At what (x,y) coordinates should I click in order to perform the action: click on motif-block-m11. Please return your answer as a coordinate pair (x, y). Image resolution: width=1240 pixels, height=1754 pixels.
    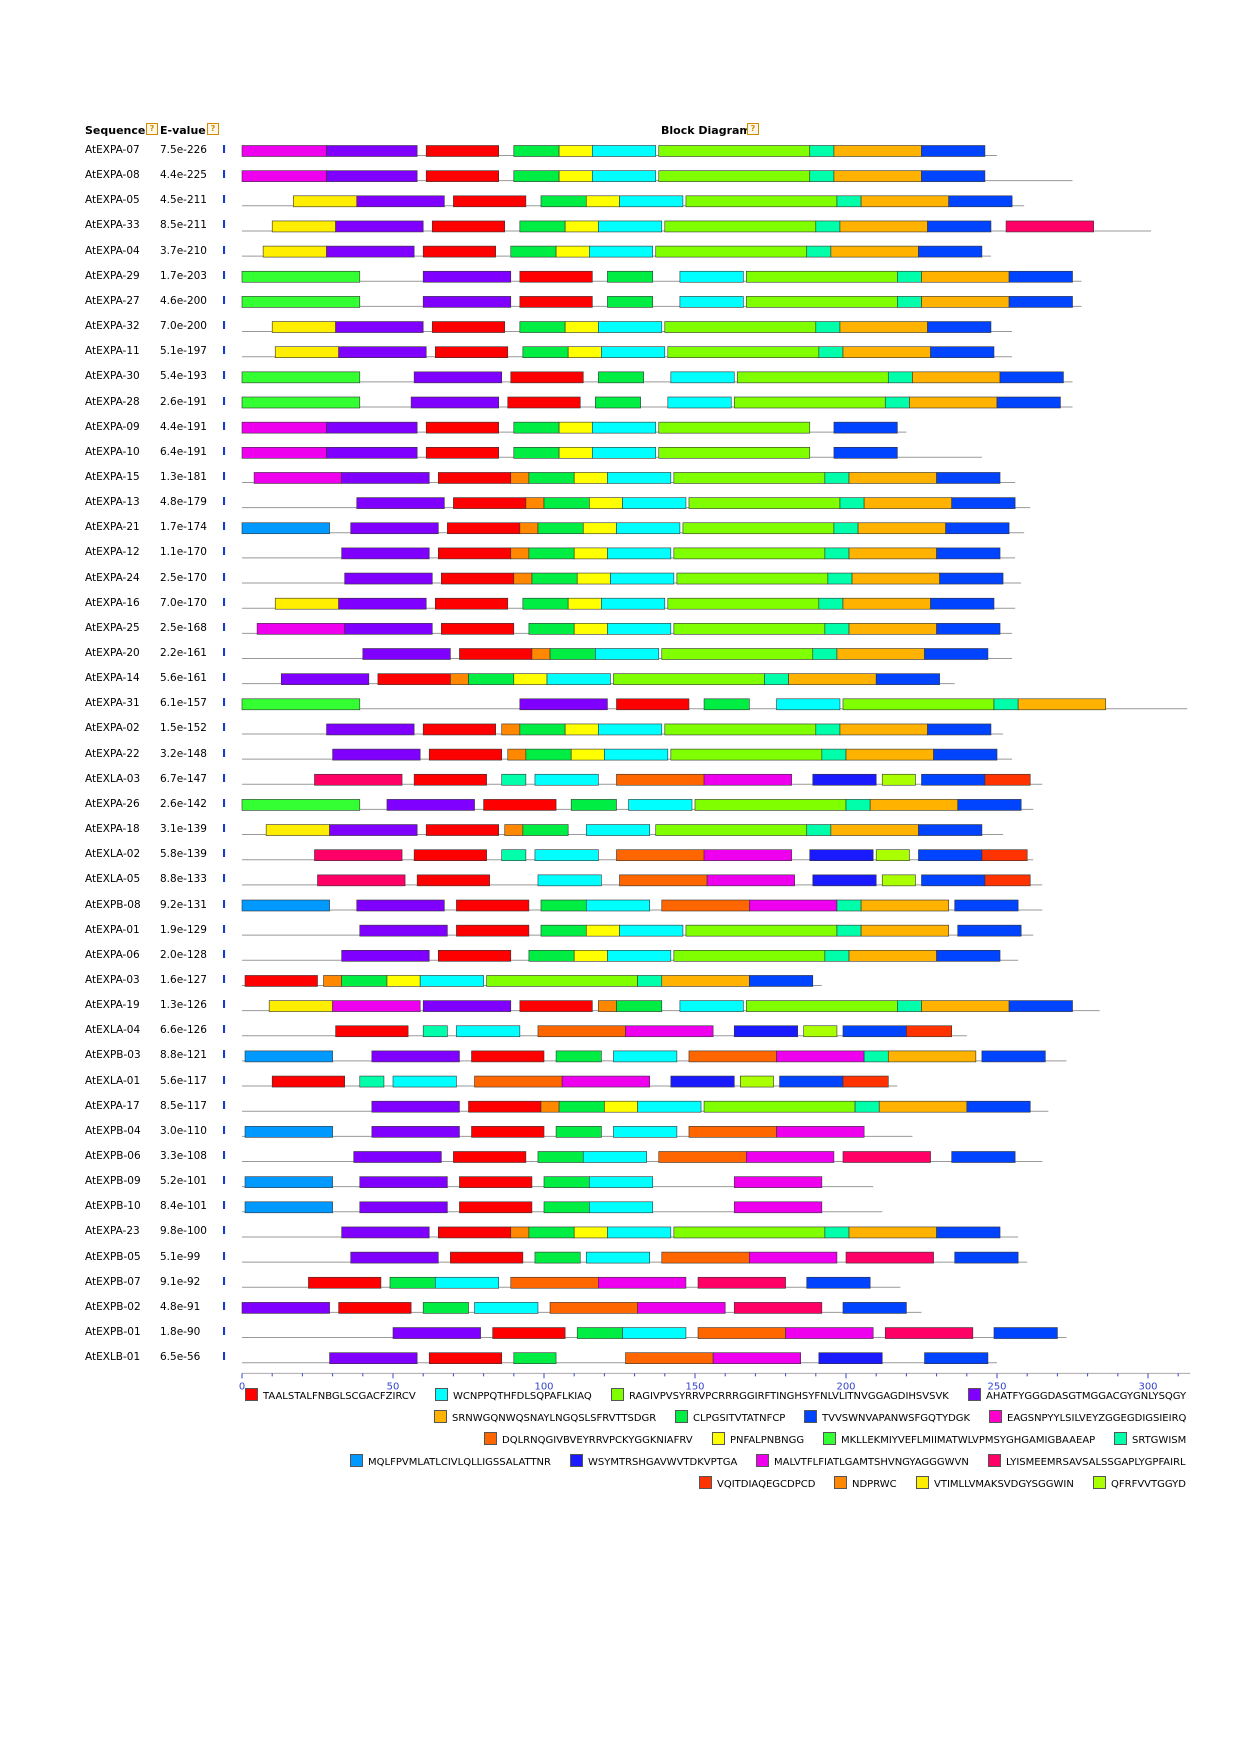
    Looking at the image, I should click on (301, 805).